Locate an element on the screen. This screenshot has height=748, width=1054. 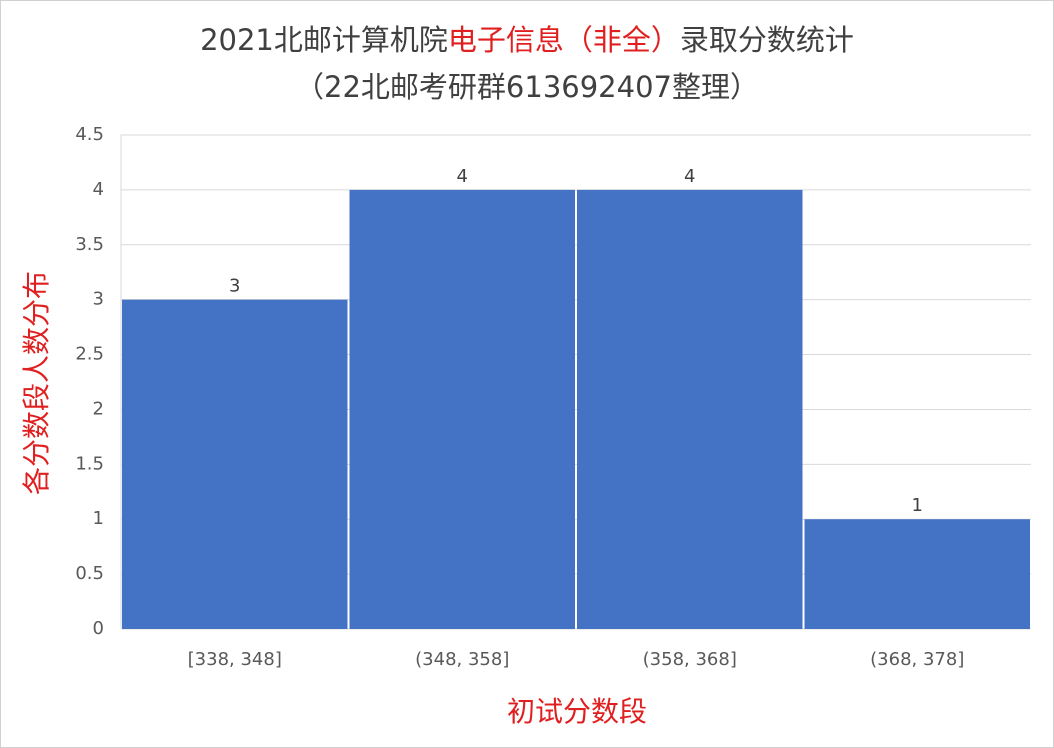
y-tick-label: 3.5 is located at coordinates (89, 244).